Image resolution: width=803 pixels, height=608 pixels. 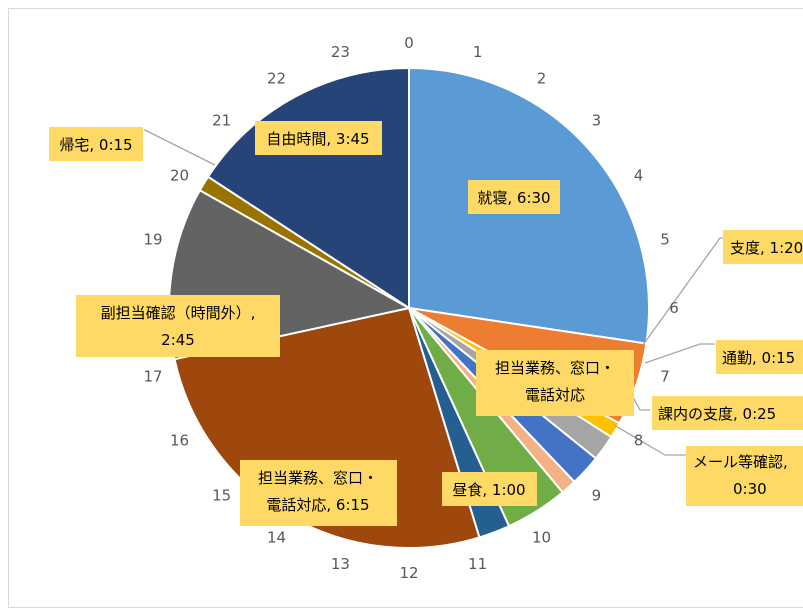 I want to click on svg-text: 電話対応, 6:15, so click(x=317, y=505).